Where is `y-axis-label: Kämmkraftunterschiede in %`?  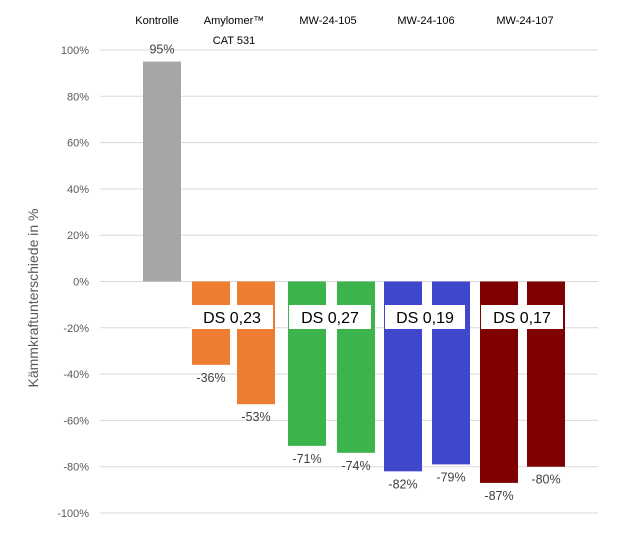 y-axis-label: Kämmkraftunterschiede in % is located at coordinates (33, 298).